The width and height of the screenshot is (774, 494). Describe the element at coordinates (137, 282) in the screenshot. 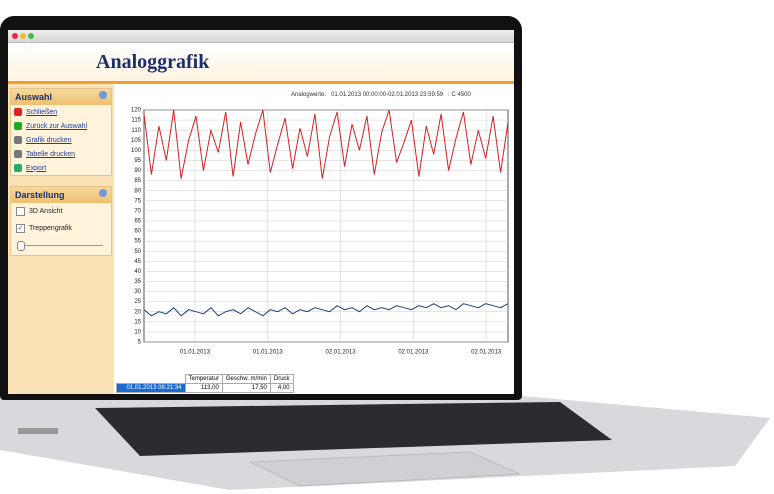

I see `y-tick-label: 35` at that location.